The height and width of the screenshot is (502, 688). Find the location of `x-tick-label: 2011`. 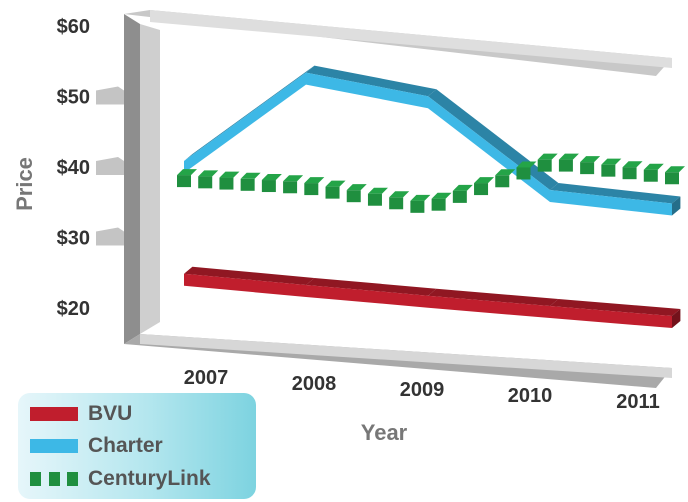

x-tick-label: 2011 is located at coordinates (637, 402).